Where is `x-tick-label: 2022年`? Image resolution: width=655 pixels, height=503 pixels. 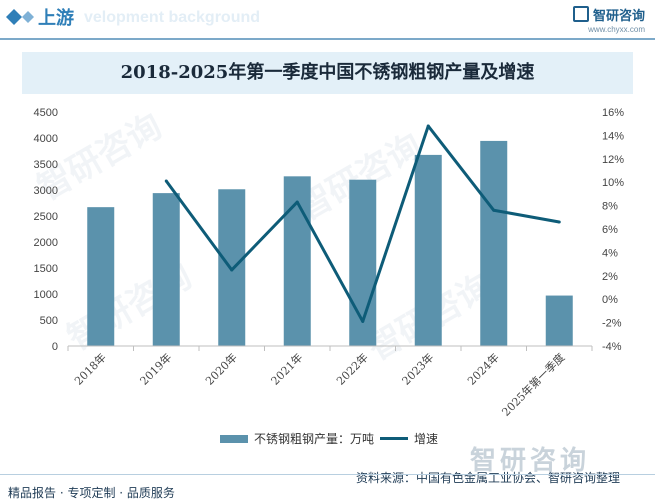 x-tick-label: 2022年 is located at coordinates (351, 368).